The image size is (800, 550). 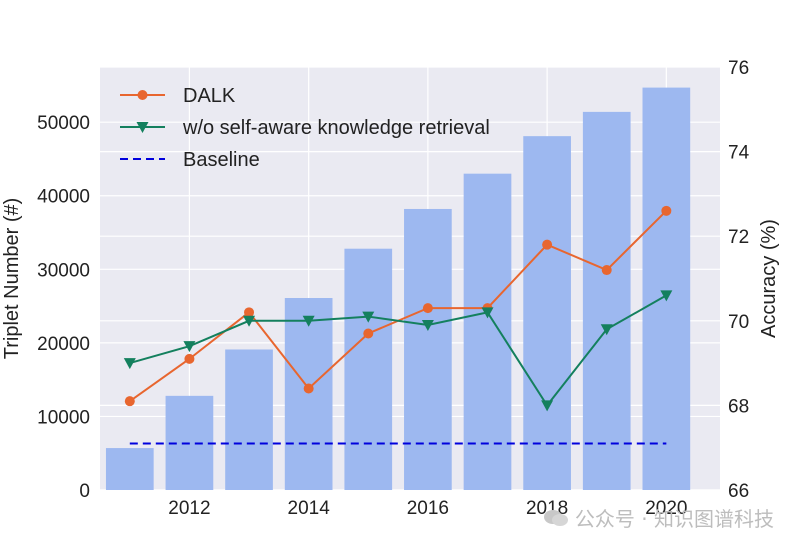 What do you see at coordinates (427, 308) in the screenshot?
I see `point-s0-2016` at bounding box center [427, 308].